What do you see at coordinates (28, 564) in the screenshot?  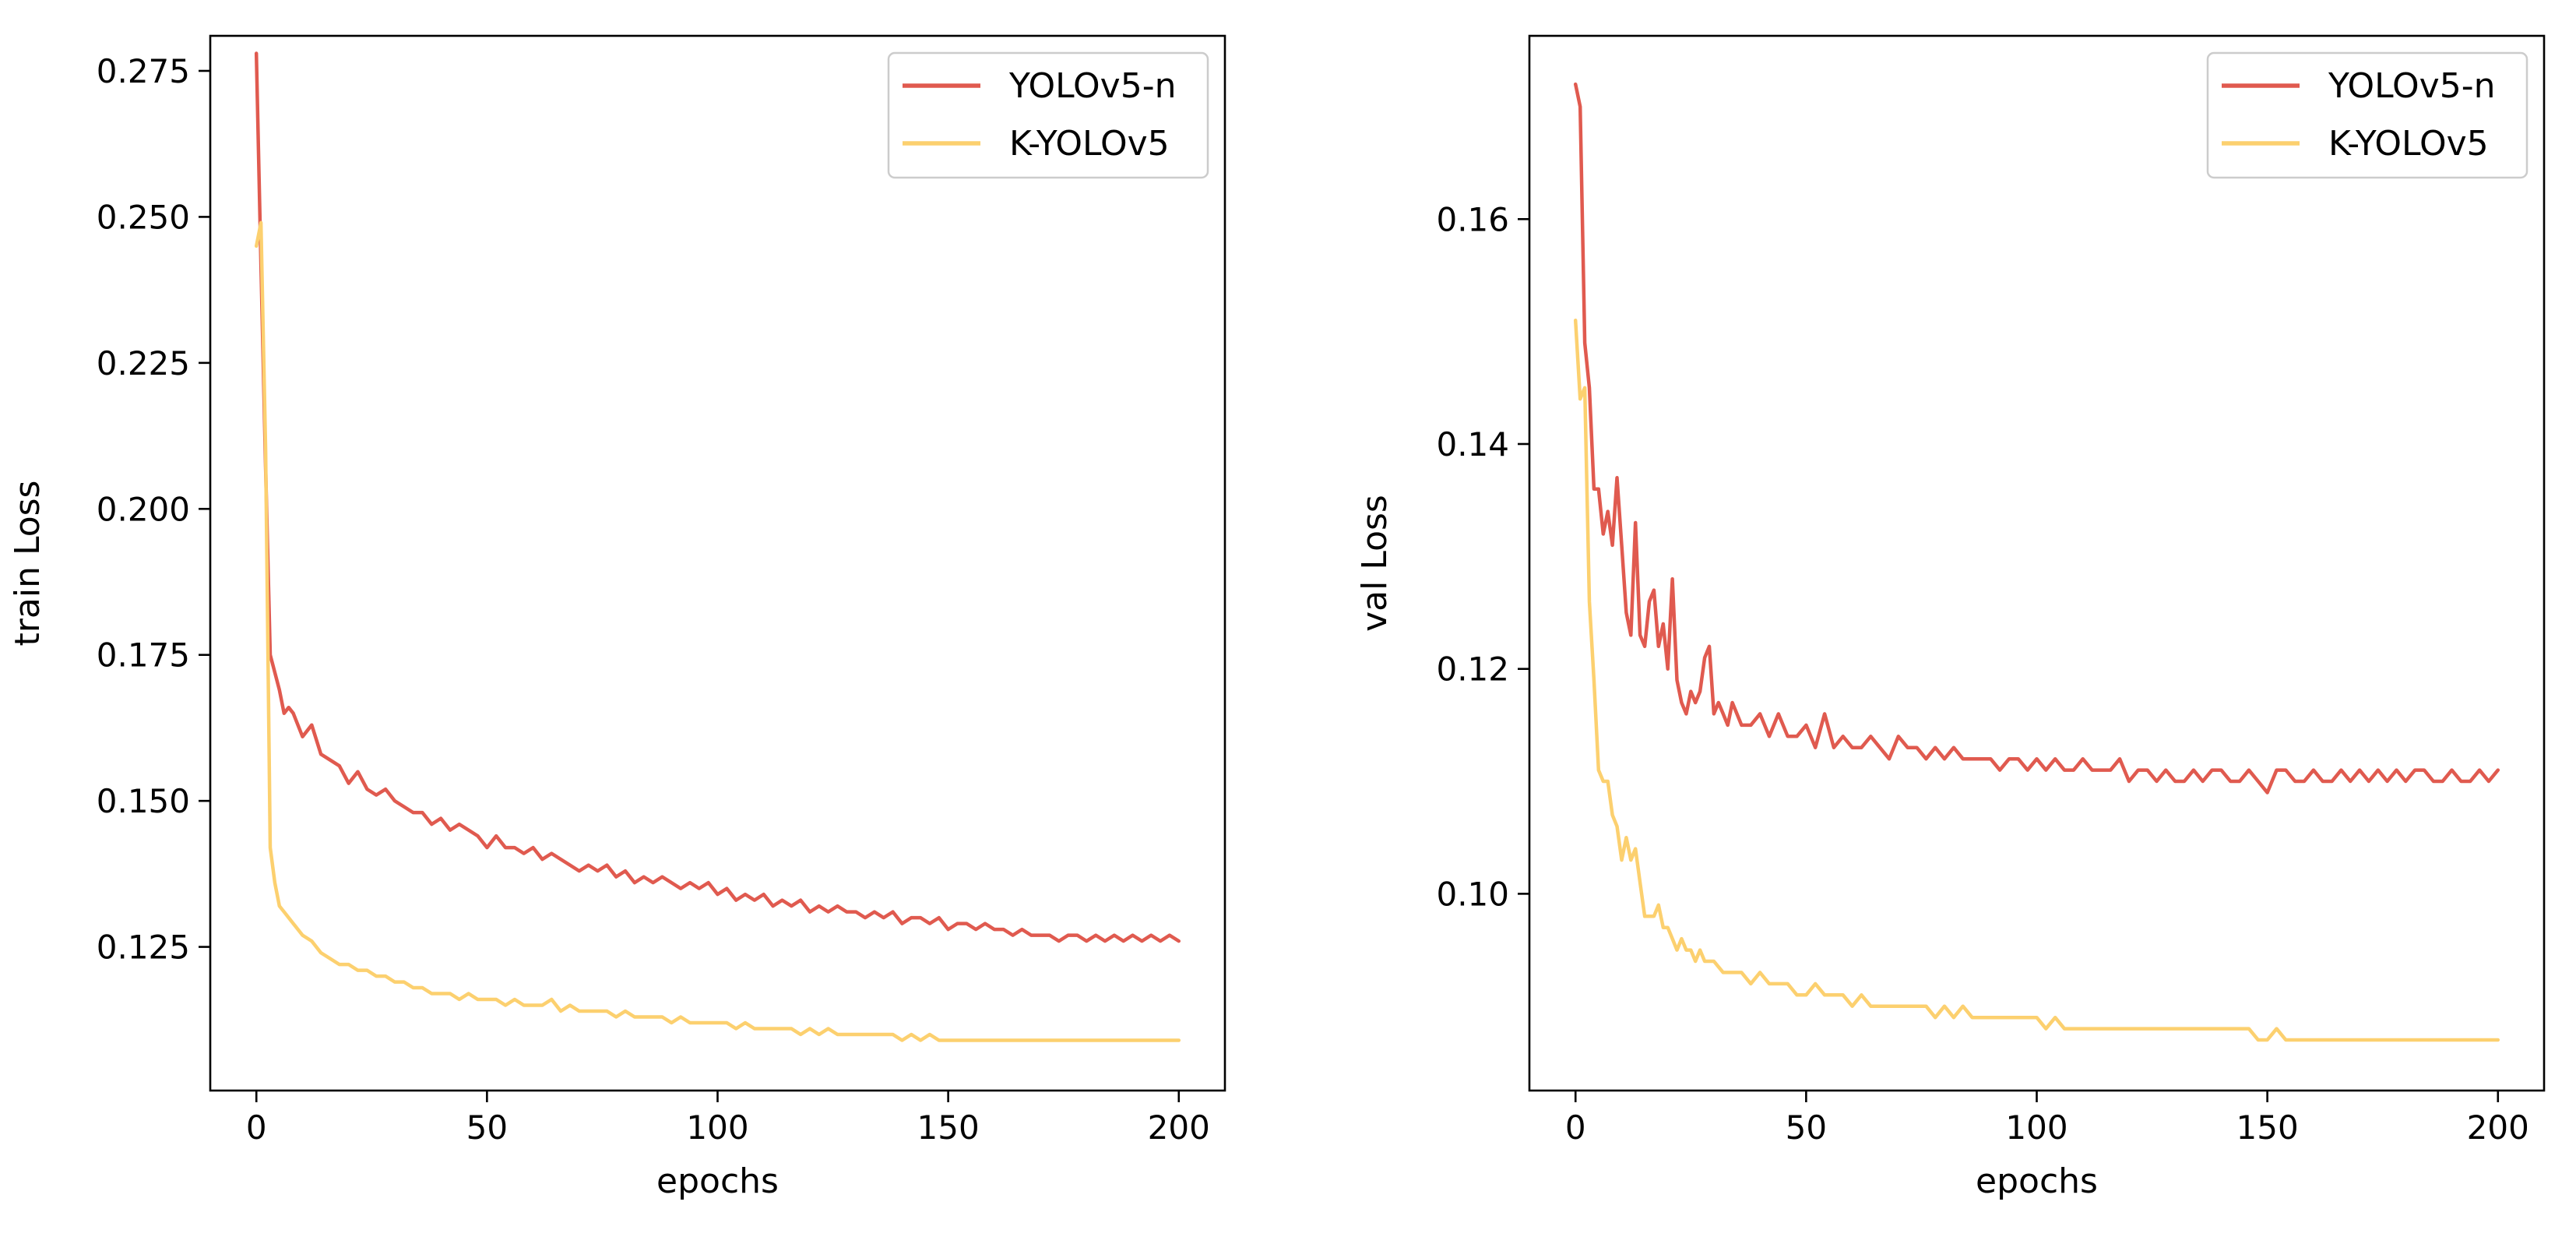 I see `y-axis-label: train Loss` at bounding box center [28, 564].